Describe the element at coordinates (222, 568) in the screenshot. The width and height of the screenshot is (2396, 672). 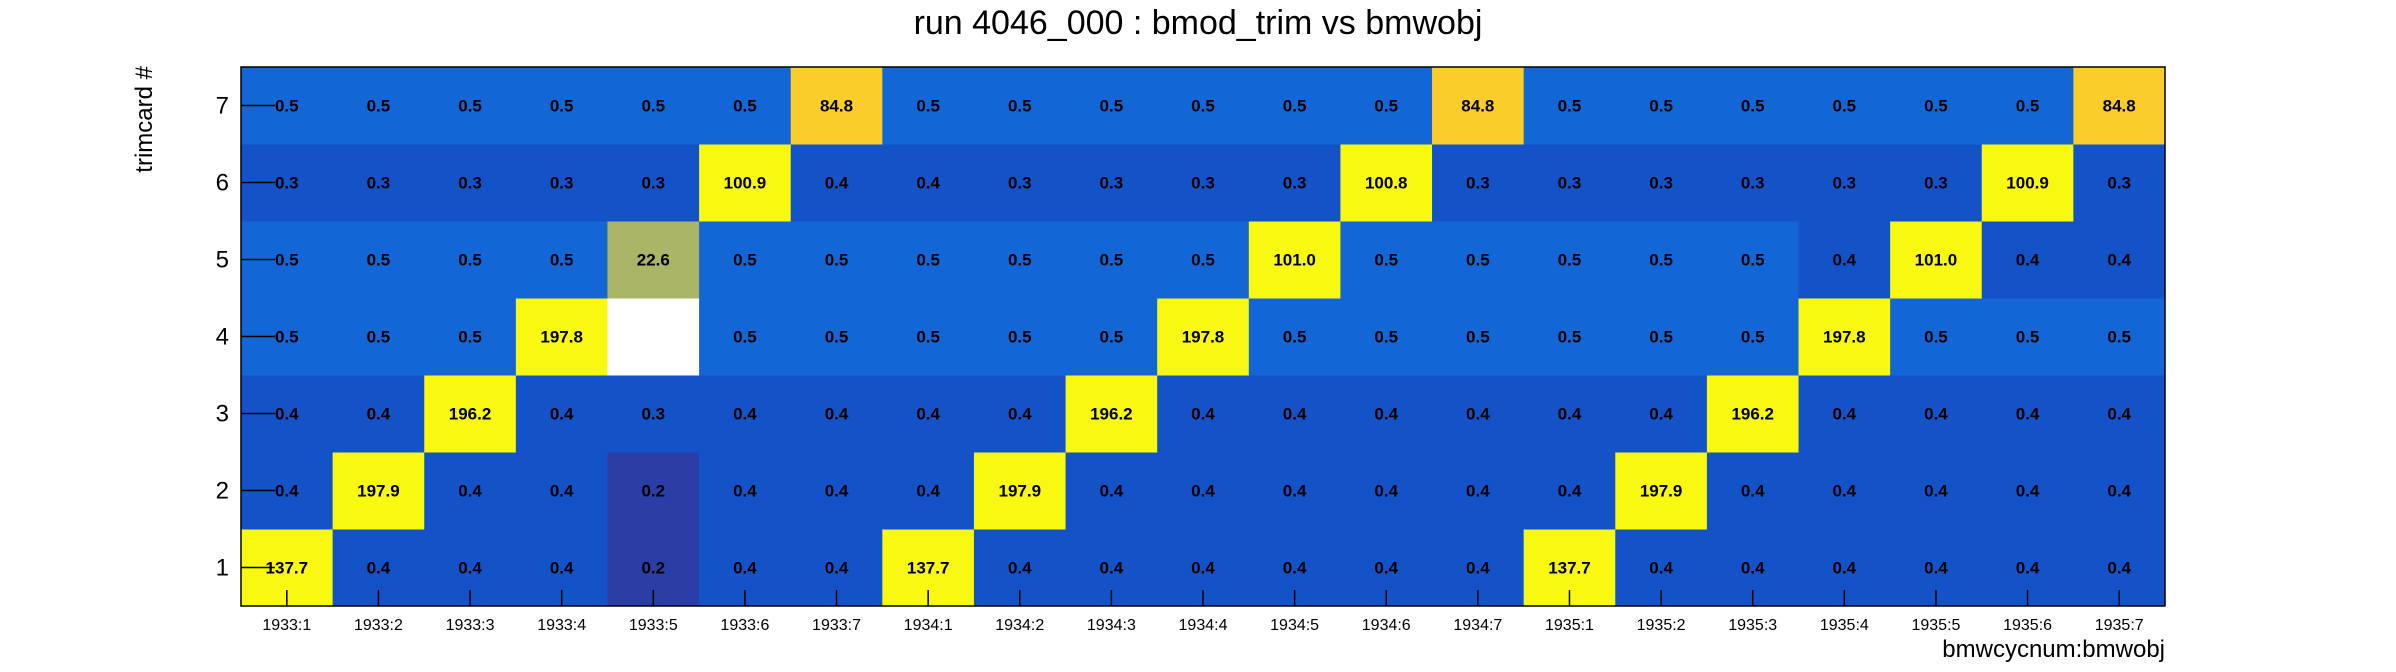
I see `y-tick-label: 1` at that location.